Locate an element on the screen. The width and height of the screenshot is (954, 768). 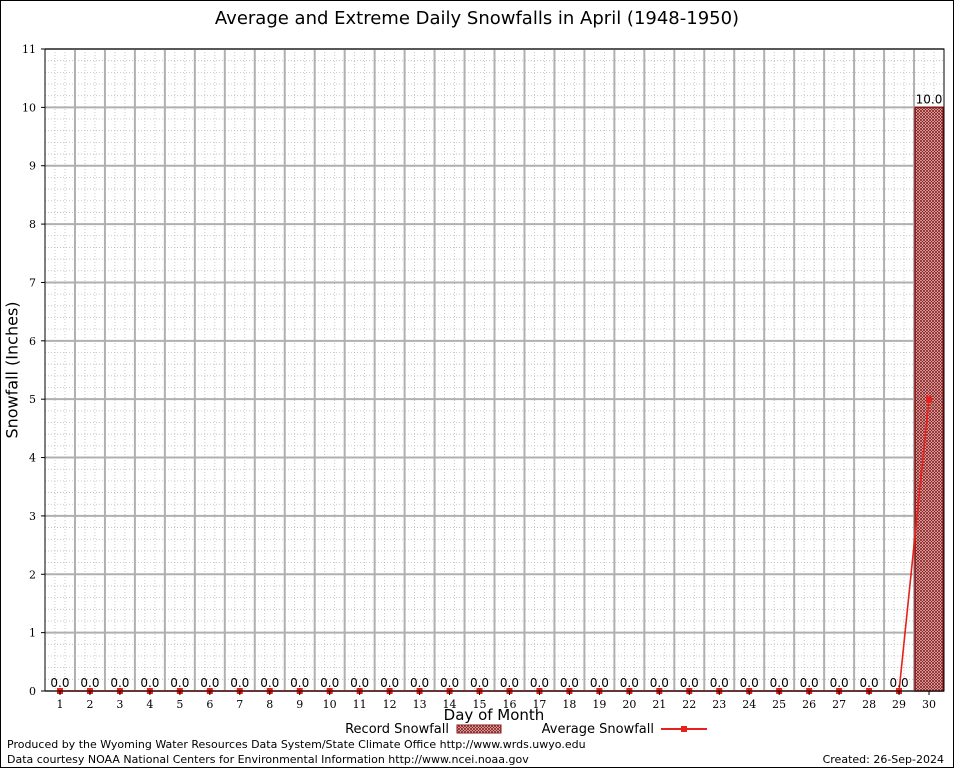
x-tick-label: 11 is located at coordinates (360, 704).